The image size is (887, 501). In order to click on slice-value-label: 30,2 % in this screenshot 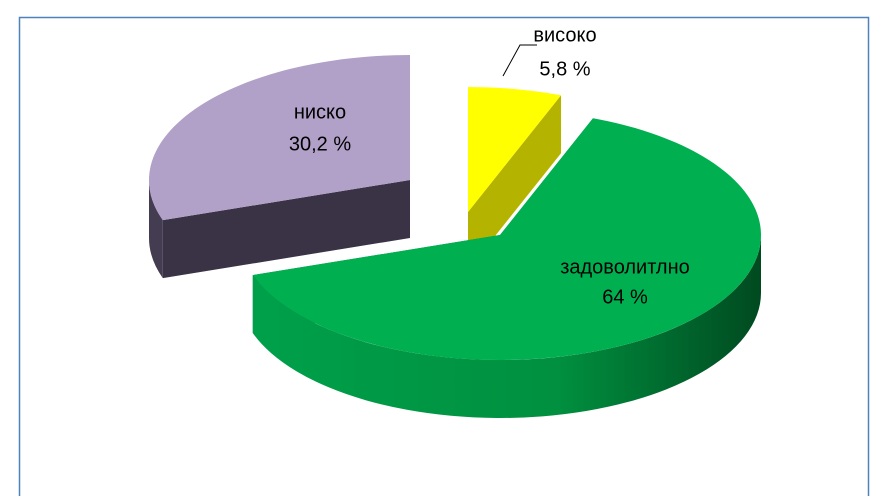, I will do `click(320, 144)`.